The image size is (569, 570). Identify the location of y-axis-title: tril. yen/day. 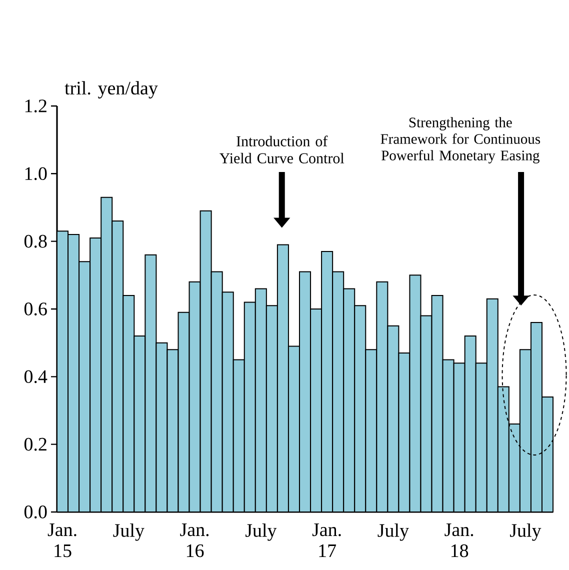
(111, 89).